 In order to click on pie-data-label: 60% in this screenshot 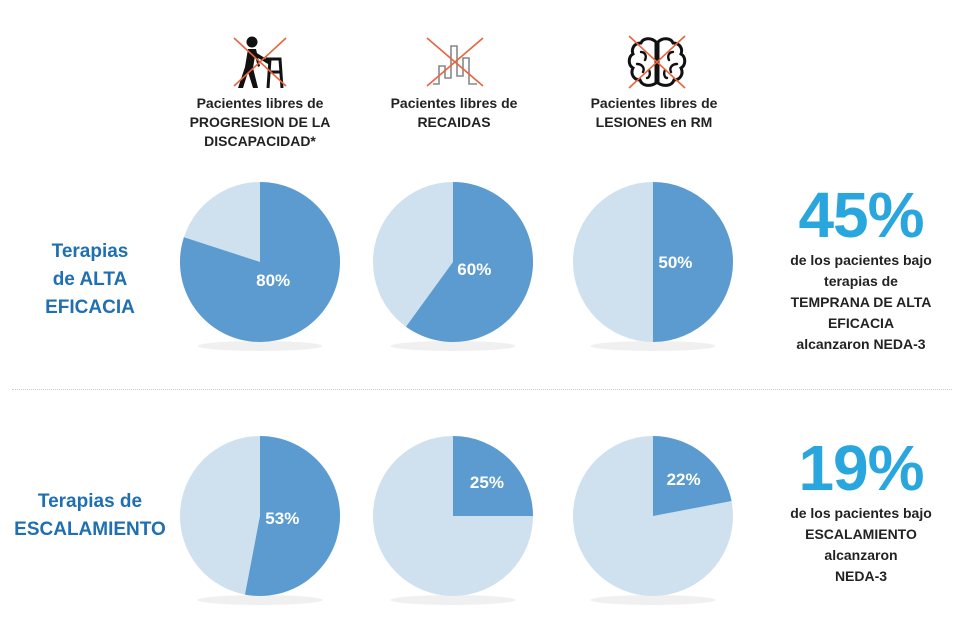, I will do `click(474, 269)`.